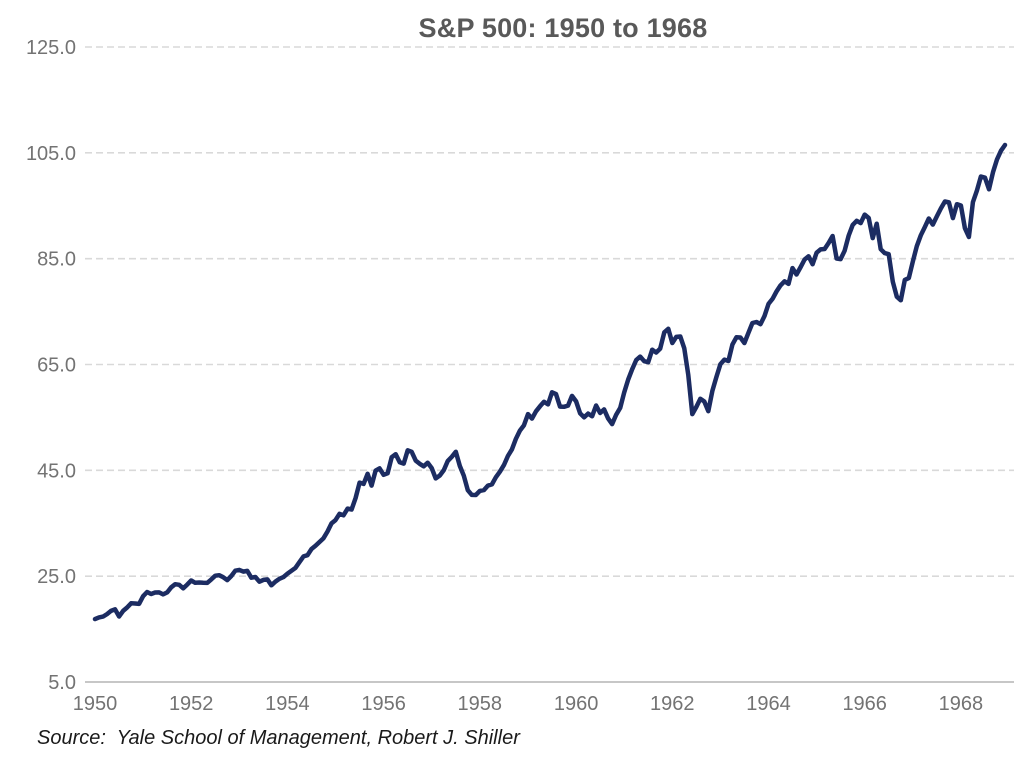  I want to click on x-tick-label: 1954, so click(287, 704).